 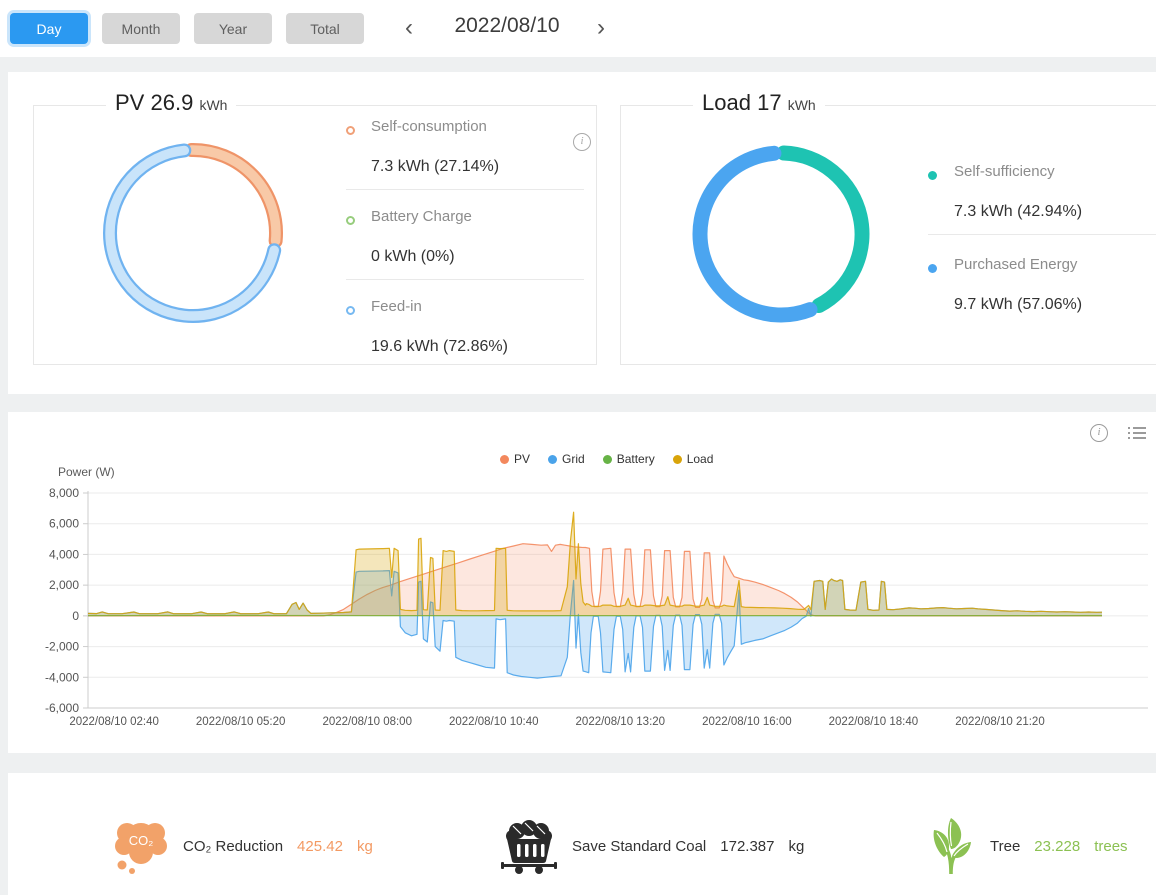 What do you see at coordinates (62, 647) in the screenshot?
I see `svg-text: -2,000` at bounding box center [62, 647].